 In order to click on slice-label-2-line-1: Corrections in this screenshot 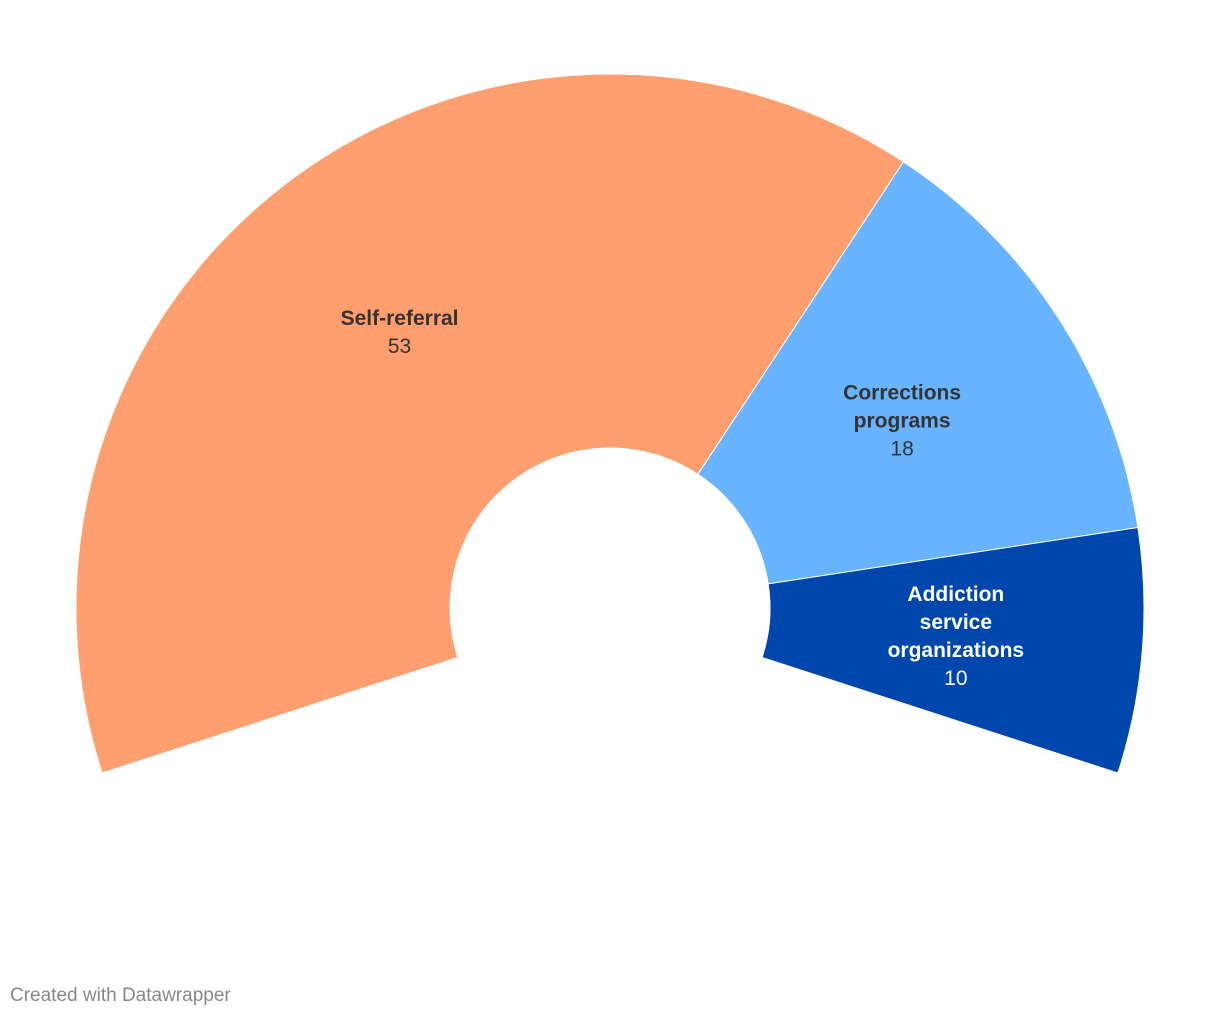, I will do `click(902, 393)`.